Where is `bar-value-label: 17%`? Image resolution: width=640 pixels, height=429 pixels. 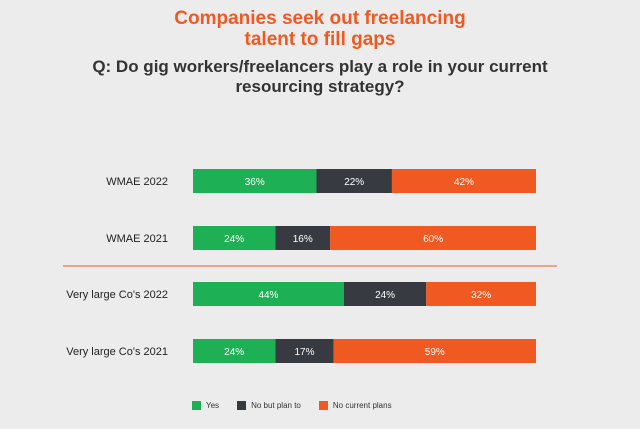 bar-value-label: 17% is located at coordinates (304, 352).